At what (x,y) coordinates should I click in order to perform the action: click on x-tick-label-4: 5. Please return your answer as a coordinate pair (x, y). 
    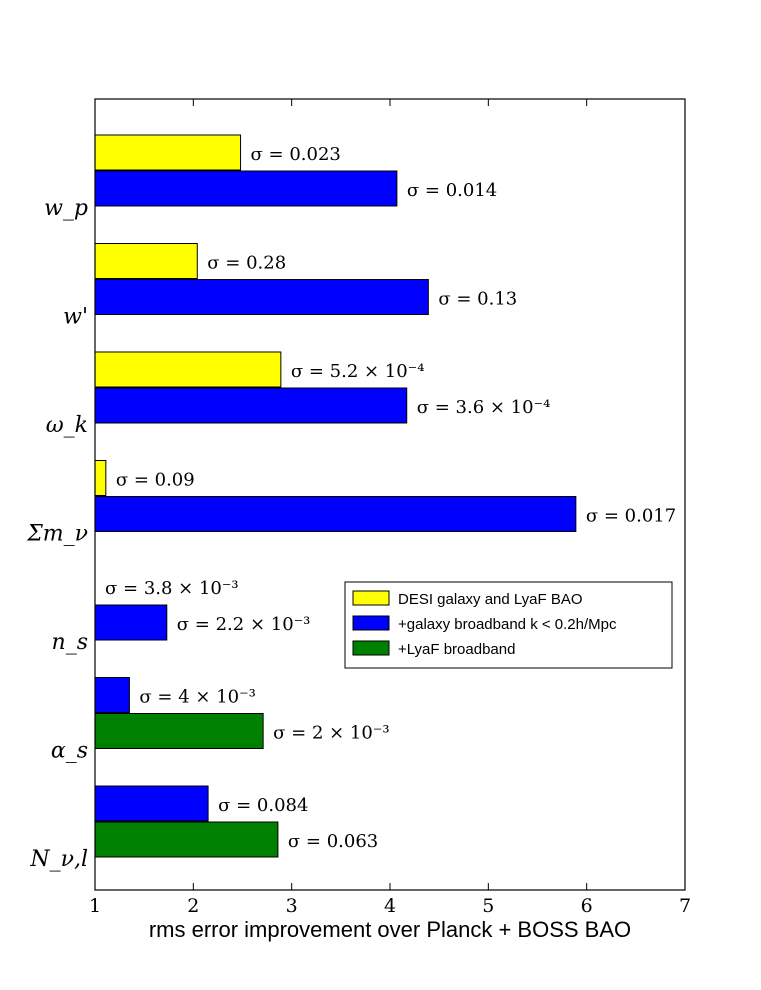
    Looking at the image, I should click on (488, 906).